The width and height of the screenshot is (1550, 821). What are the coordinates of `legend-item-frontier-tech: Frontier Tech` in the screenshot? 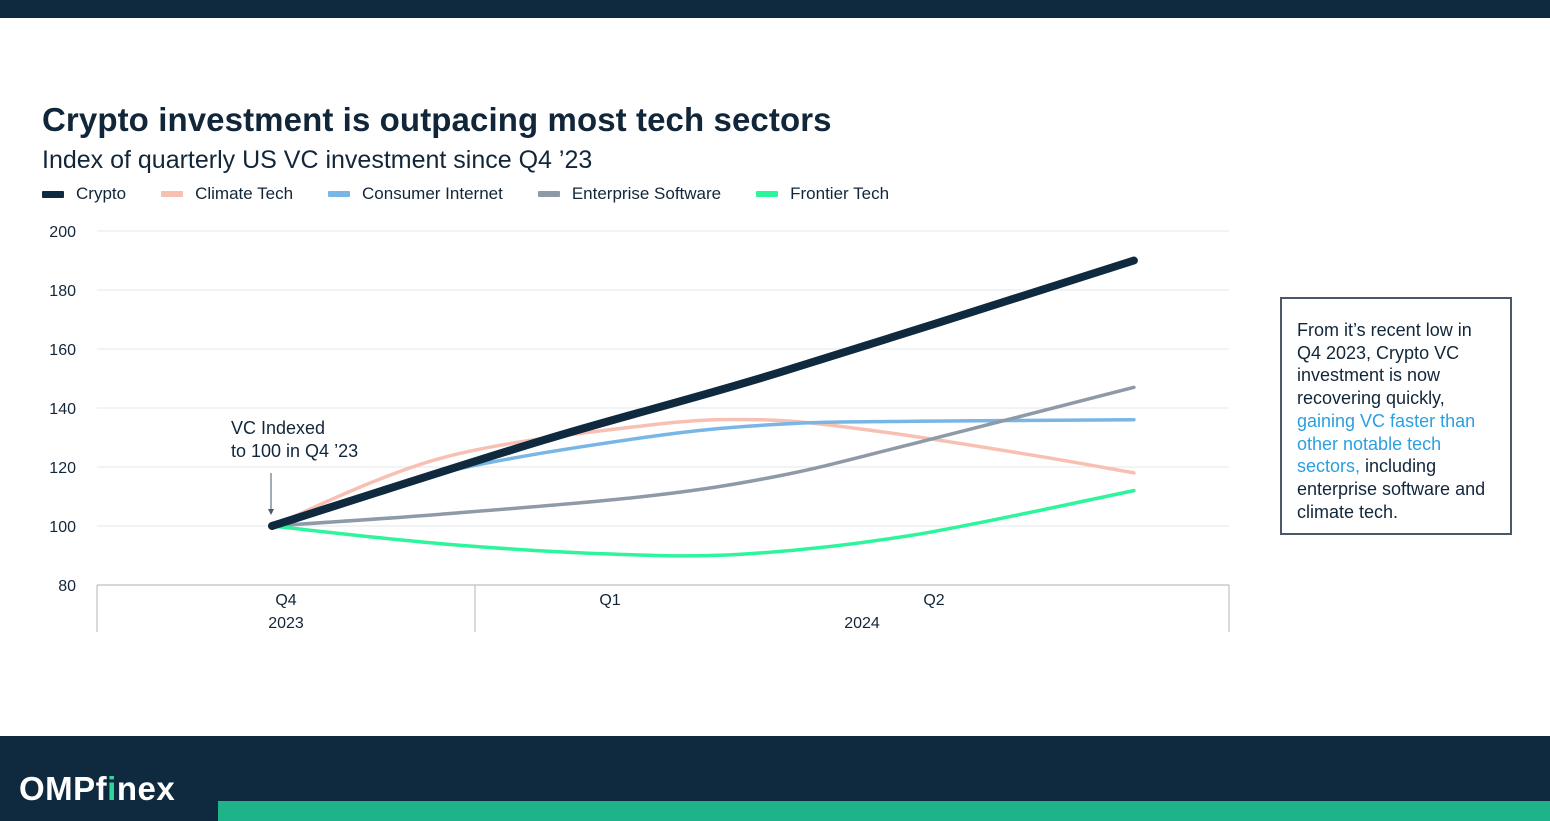 It's located at (822, 194).